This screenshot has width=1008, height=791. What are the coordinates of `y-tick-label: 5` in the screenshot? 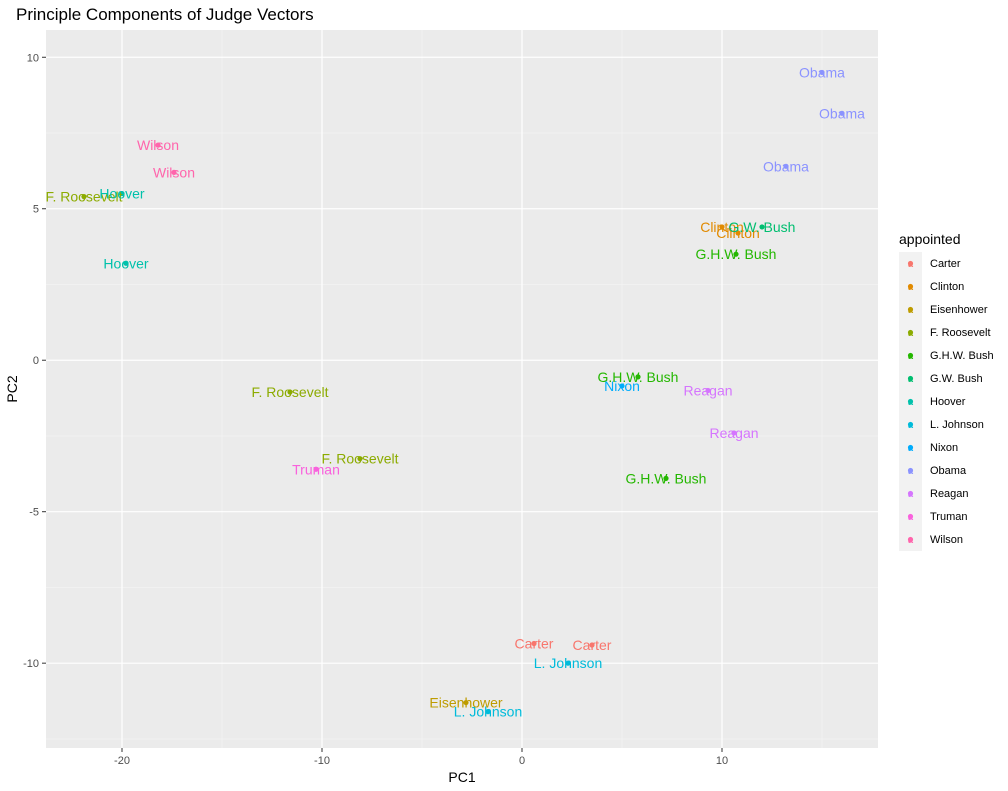 It's located at (36, 210).